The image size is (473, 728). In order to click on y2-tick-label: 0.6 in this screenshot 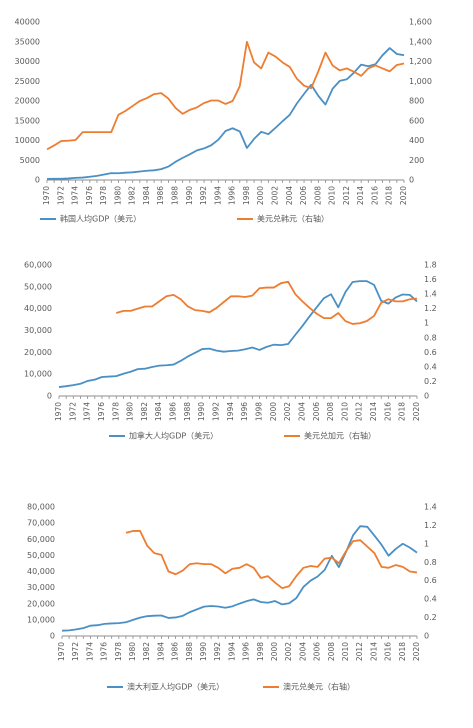, I will do `click(430, 580)`.